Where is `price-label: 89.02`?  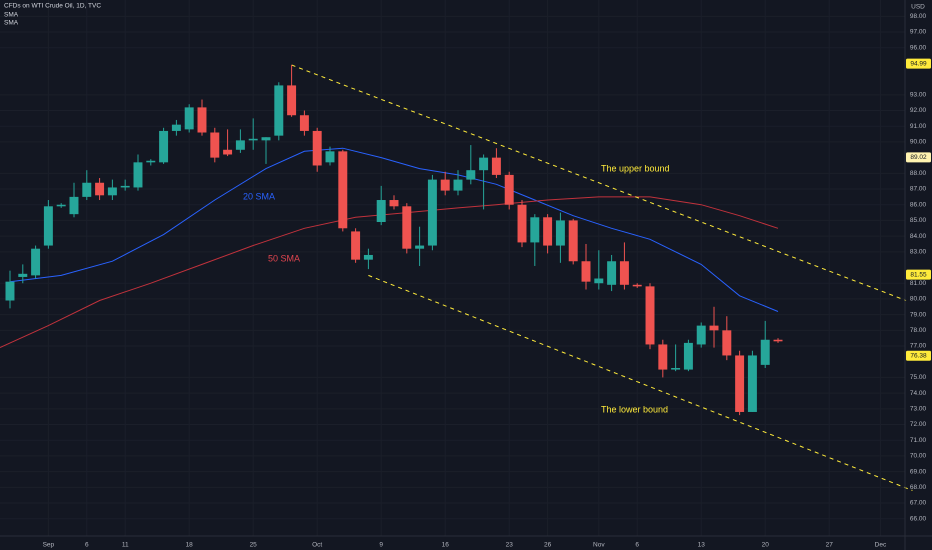
price-label: 89.02 is located at coordinates (918, 157).